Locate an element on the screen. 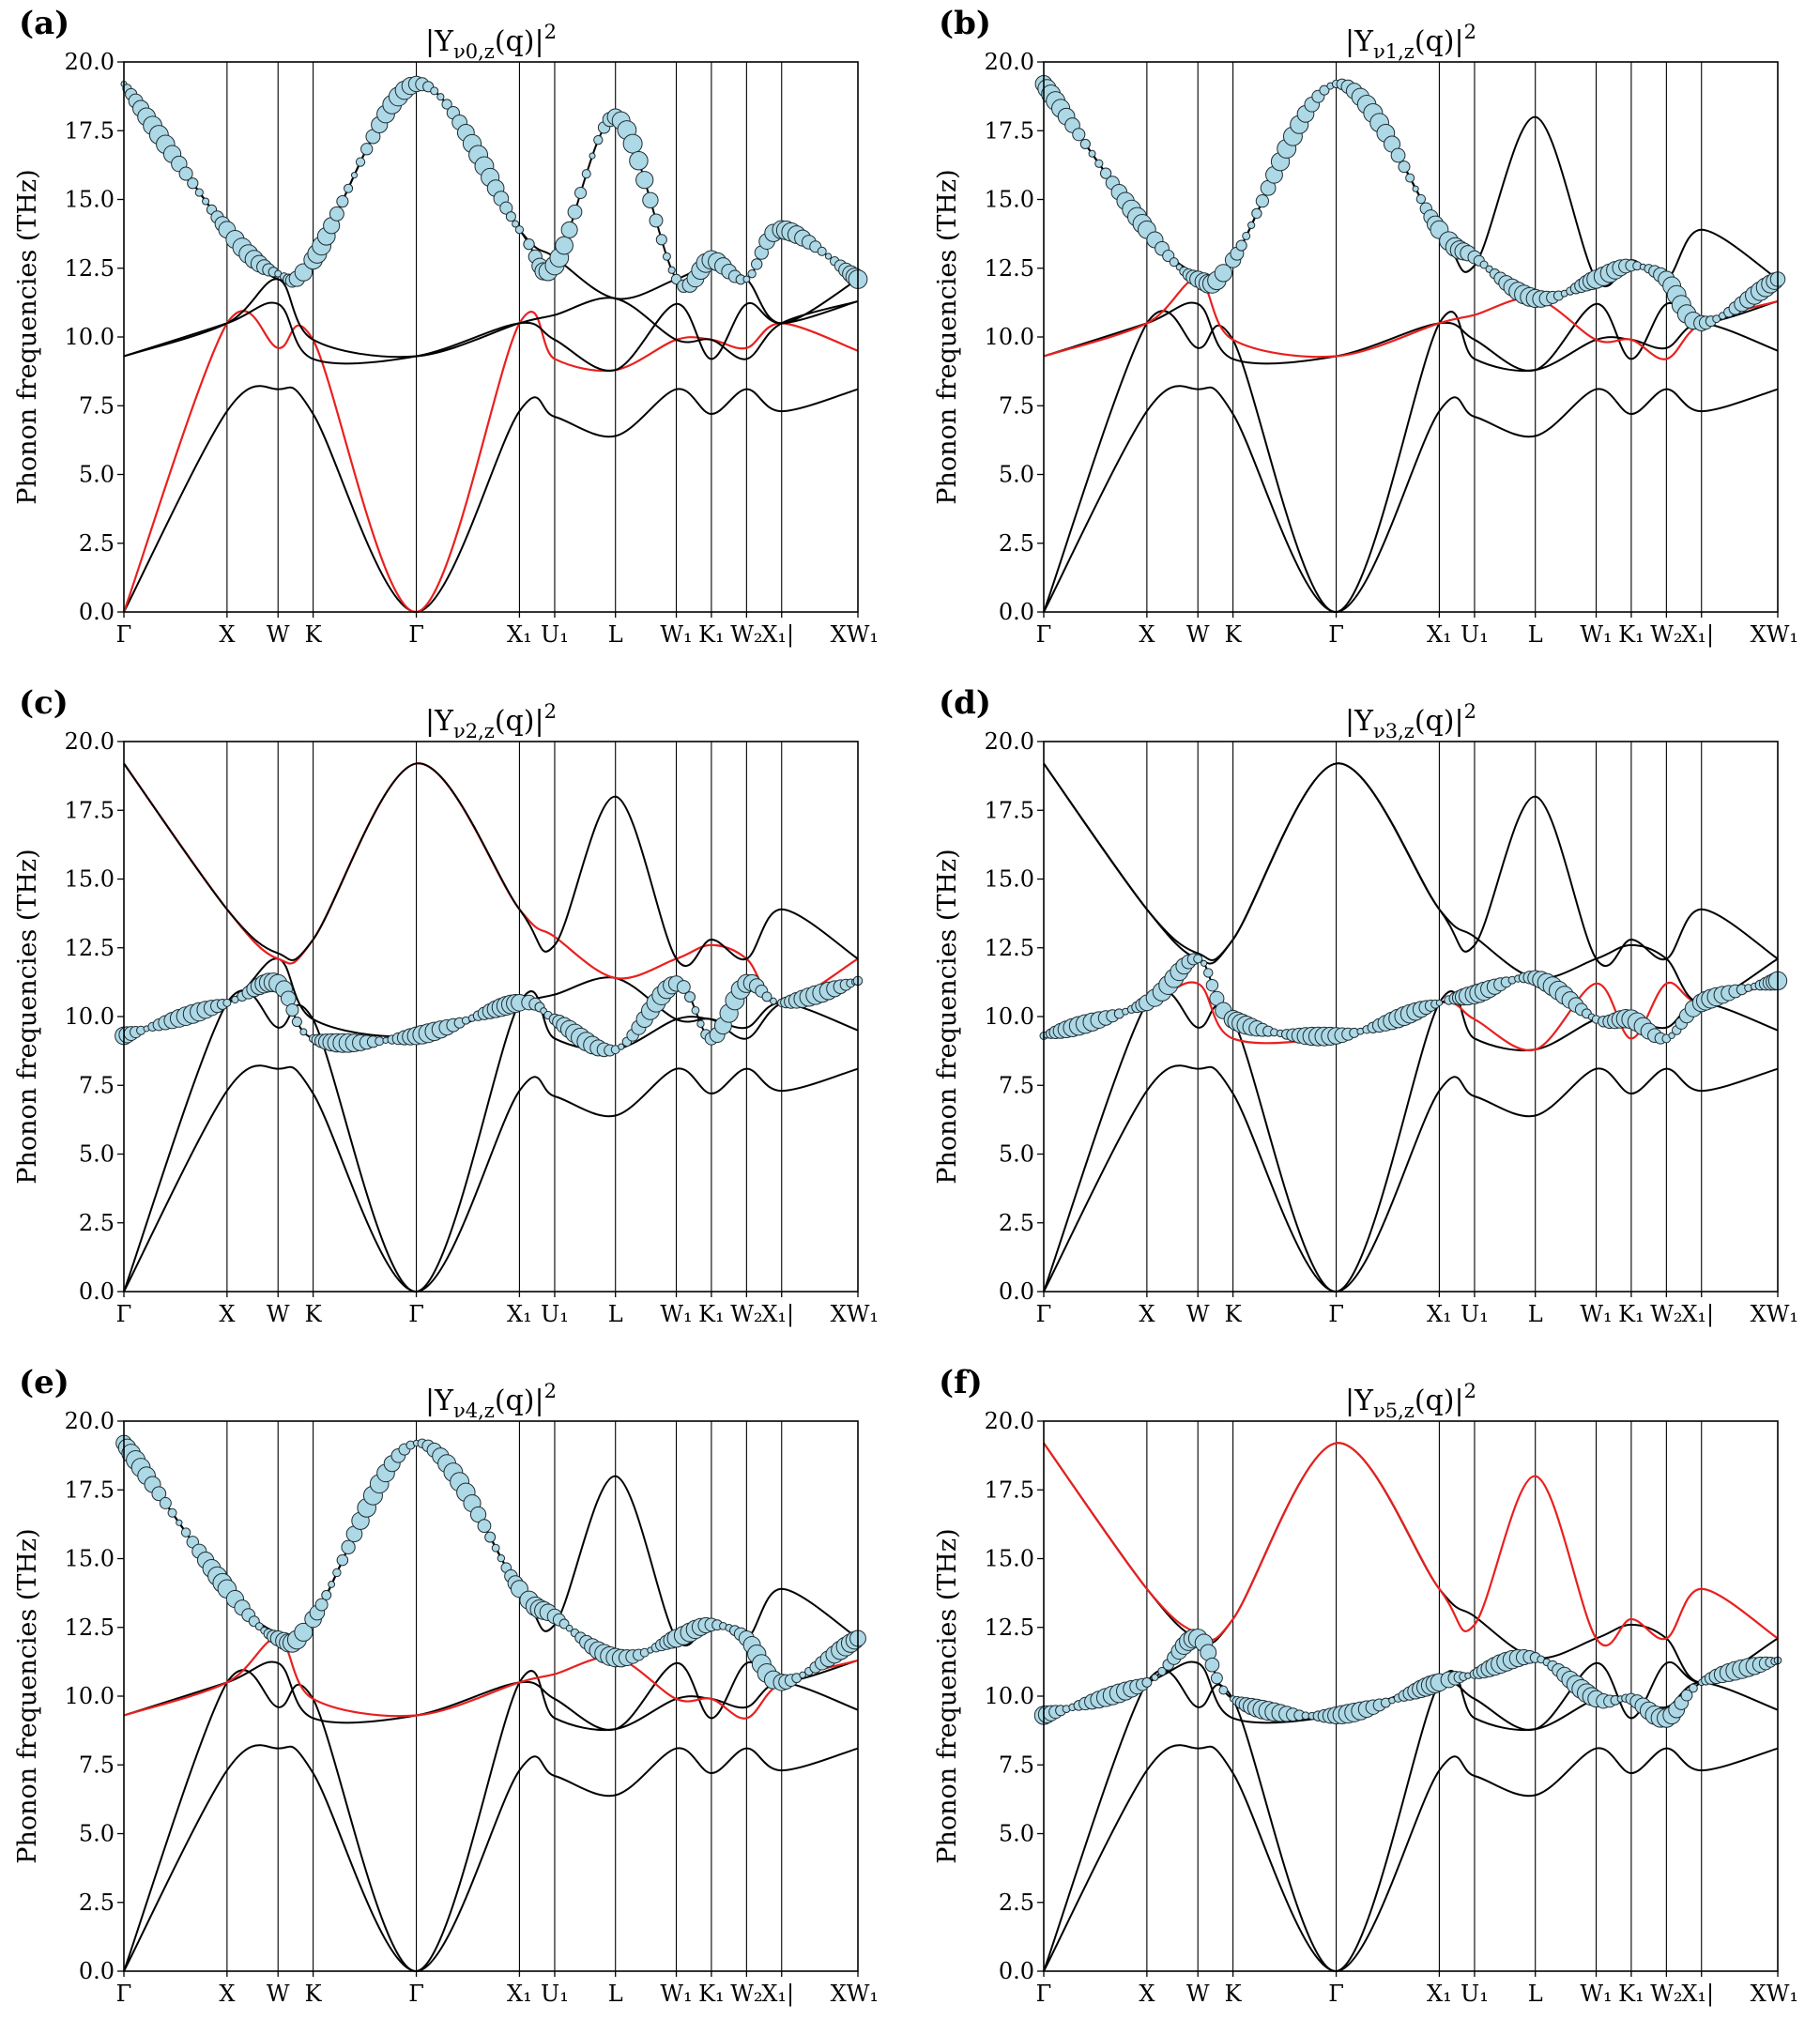 This screenshot has width=1820, height=2035. y-tick-label: 15.0 is located at coordinates (1009, 200).